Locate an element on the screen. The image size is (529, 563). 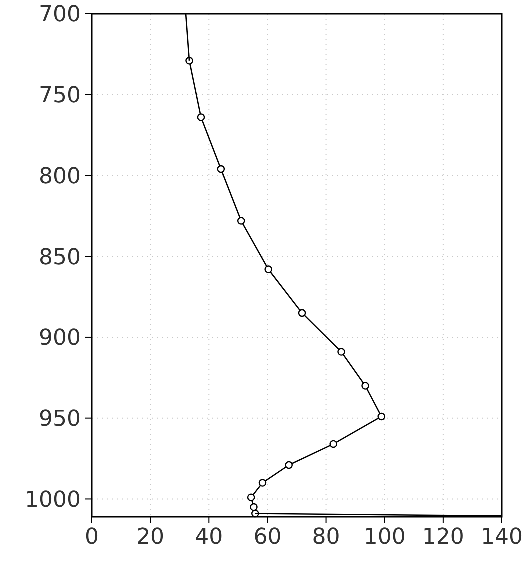
y-tick-label: 750 is located at coordinates (60, 96).